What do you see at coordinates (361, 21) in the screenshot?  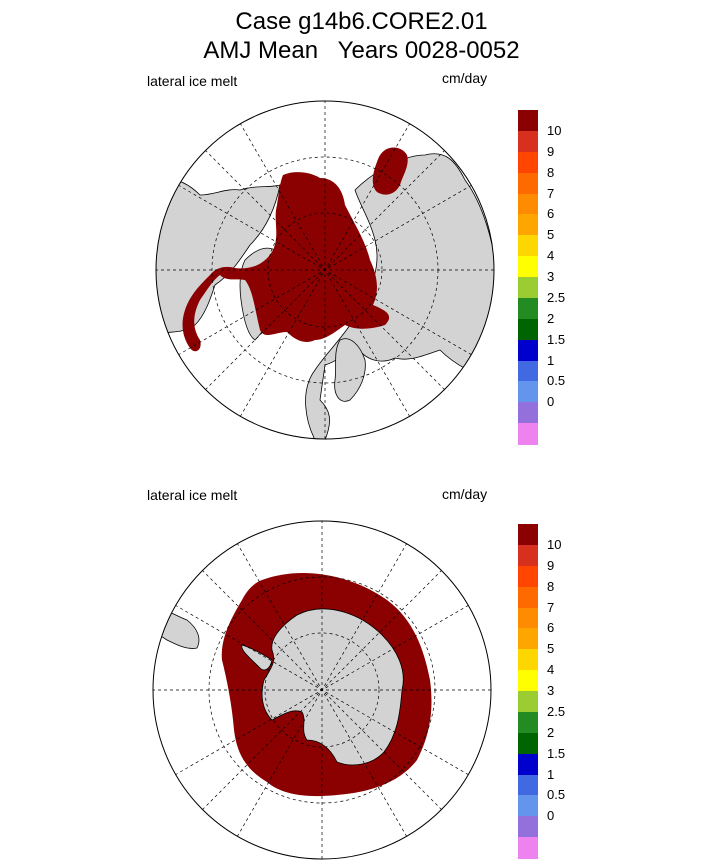 I see `title-line-1: Case g14b6.CORE2.01` at bounding box center [361, 21].